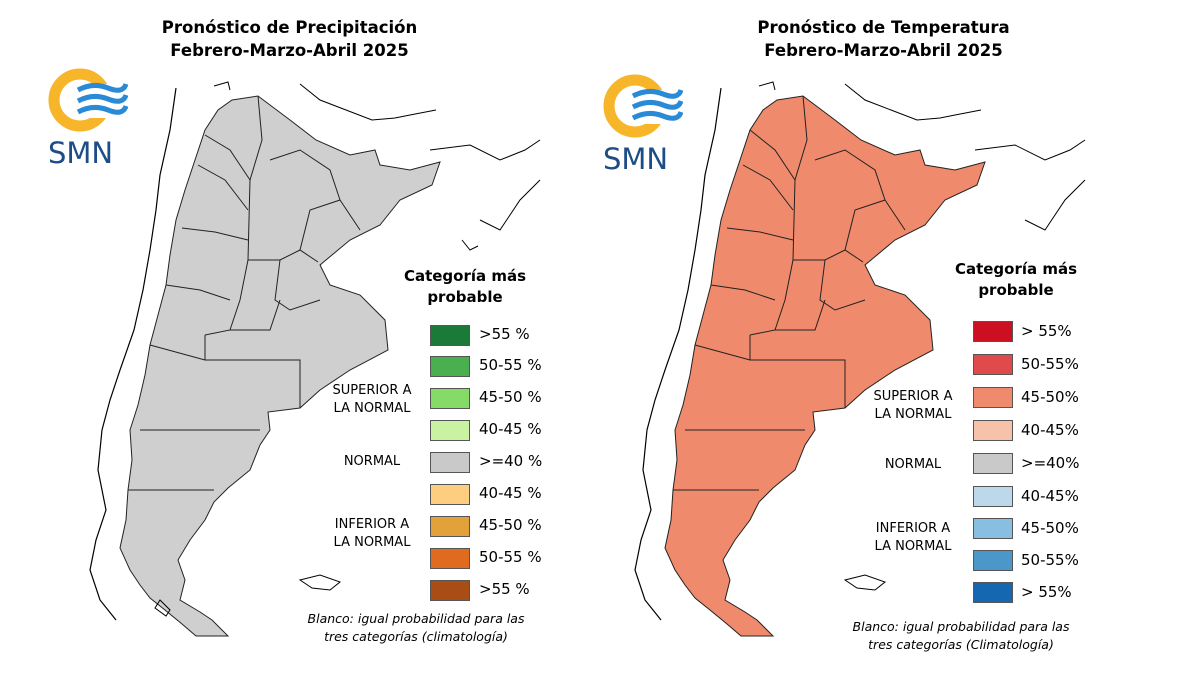 The width and height of the screenshot is (1182, 674). I want to click on legend-label: >=40 %, so click(511, 461).